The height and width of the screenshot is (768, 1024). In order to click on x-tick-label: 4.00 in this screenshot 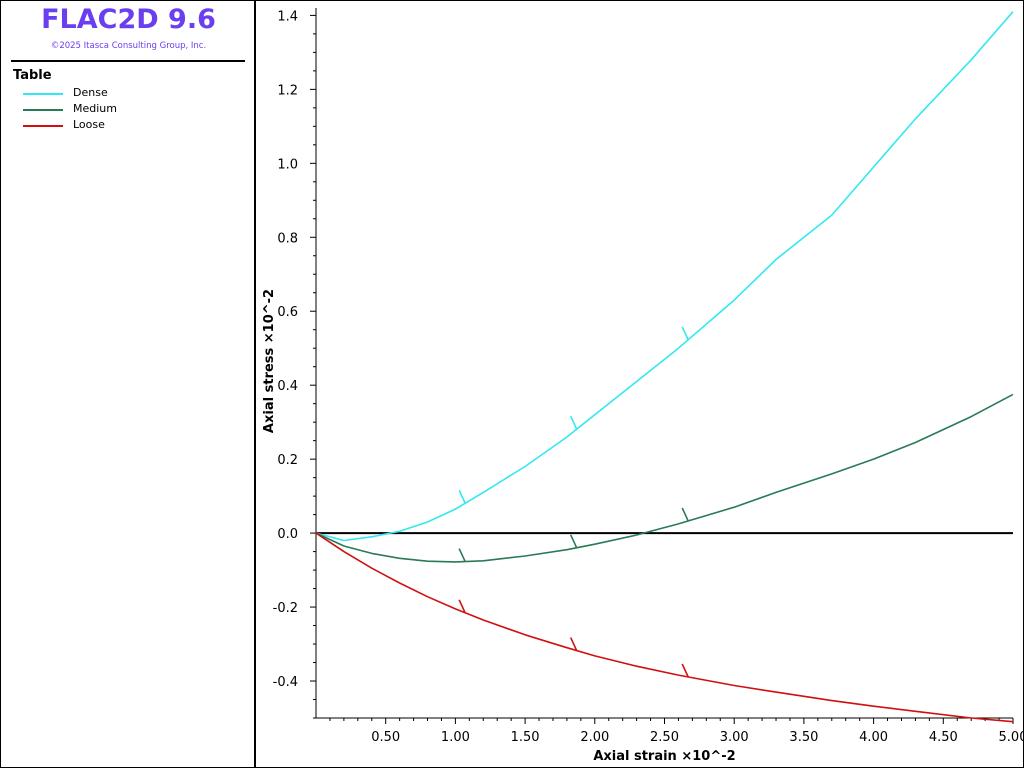, I will do `click(873, 737)`.